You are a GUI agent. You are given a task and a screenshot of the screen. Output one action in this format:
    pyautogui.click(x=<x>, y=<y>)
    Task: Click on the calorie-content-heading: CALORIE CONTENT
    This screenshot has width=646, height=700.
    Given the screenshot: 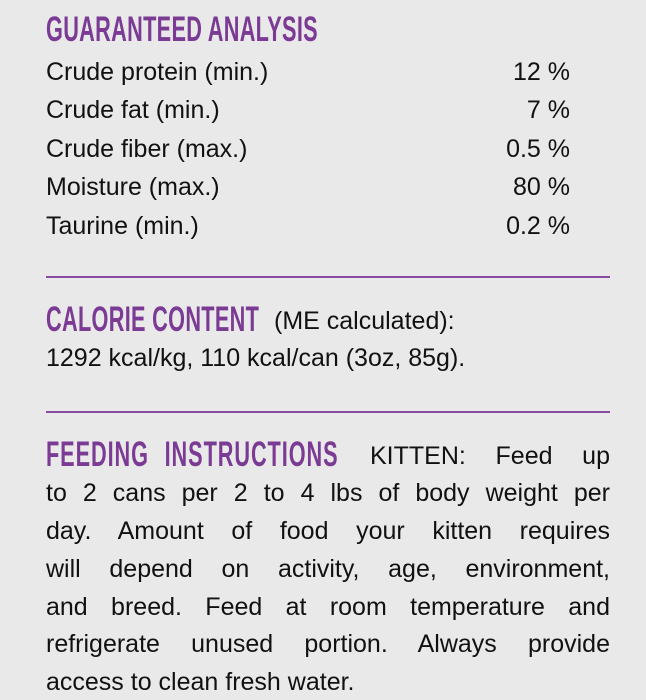 What is the action you would take?
    pyautogui.click(x=153, y=319)
    